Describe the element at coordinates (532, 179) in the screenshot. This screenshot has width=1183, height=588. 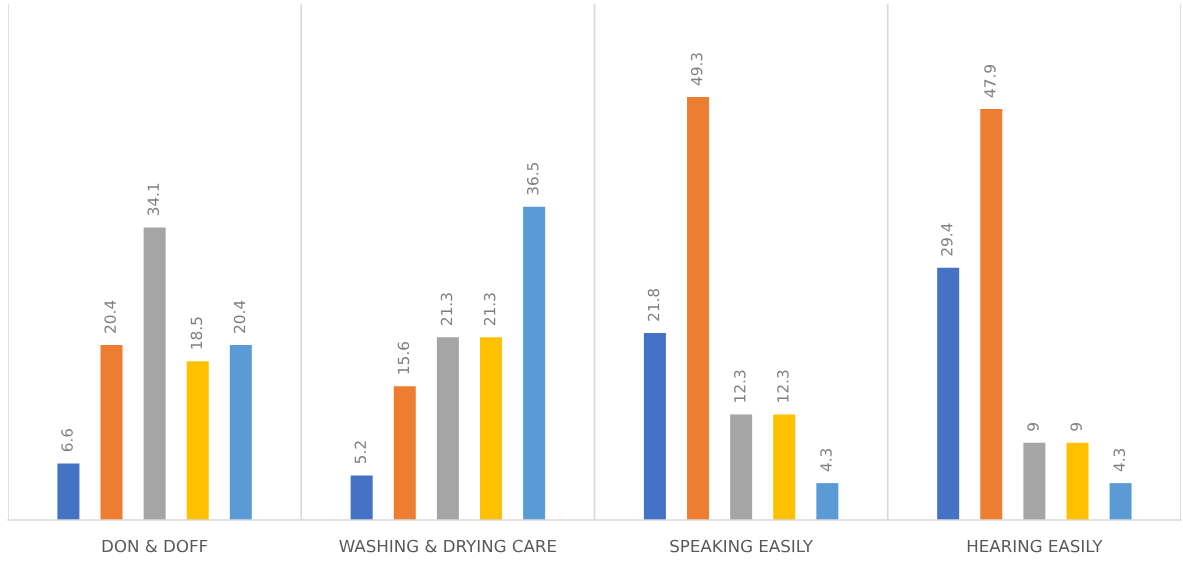
I see `data-label: 36.5` at that location.